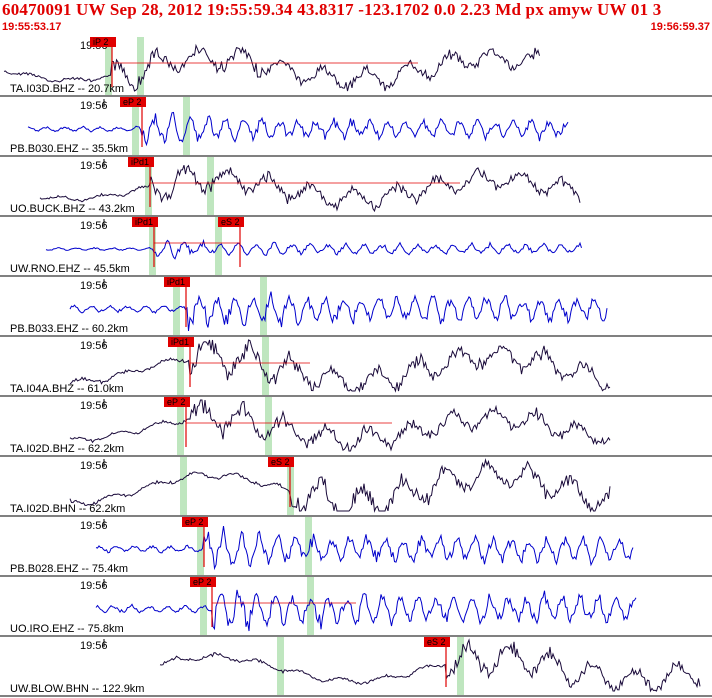  I want to click on window-start-time: 19:55:53.17, so click(32, 27).